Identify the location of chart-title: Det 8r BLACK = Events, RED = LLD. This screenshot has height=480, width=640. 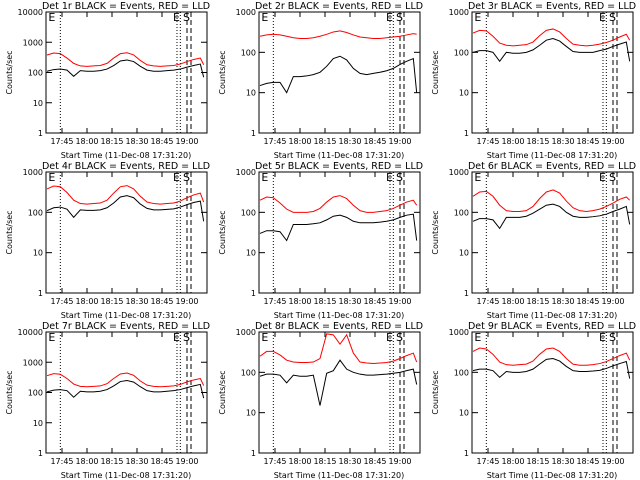
(339, 326).